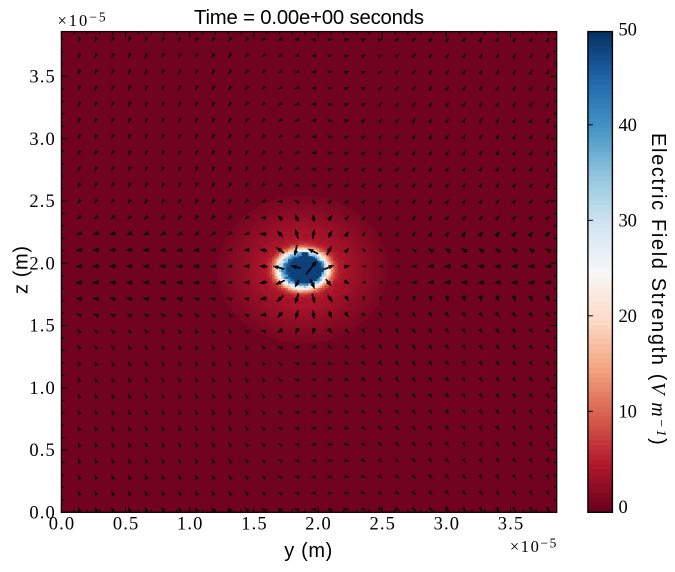  Describe the element at coordinates (308, 551) in the screenshot. I see `svg-text: y (m)` at that location.